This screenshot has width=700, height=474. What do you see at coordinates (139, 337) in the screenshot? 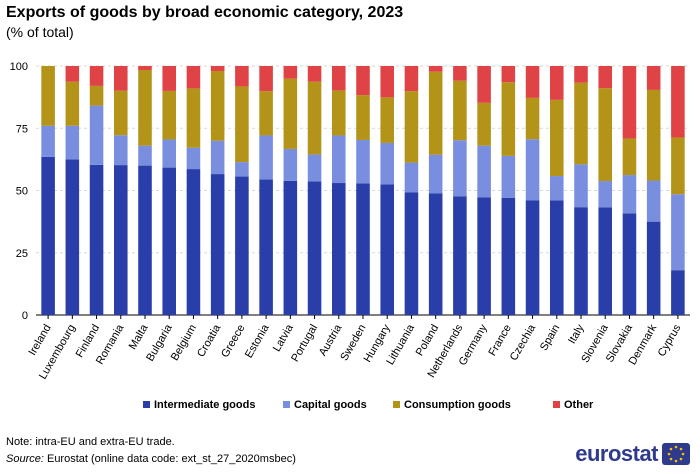
I see `x-tick-label-malta: Malta` at bounding box center [139, 337].